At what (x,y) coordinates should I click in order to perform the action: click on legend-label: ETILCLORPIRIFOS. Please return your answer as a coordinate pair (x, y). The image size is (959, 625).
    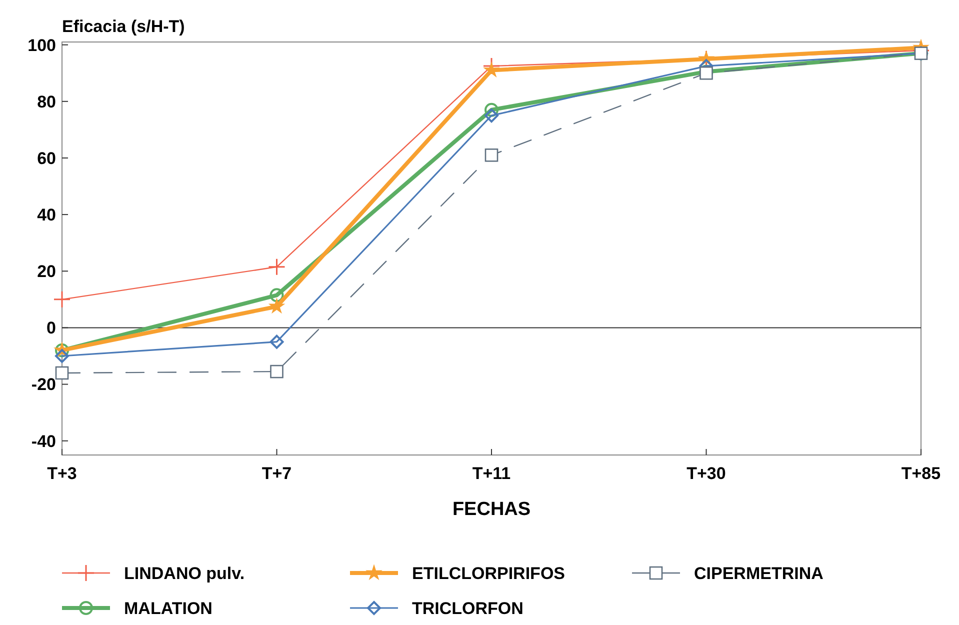
    Looking at the image, I should click on (488, 573).